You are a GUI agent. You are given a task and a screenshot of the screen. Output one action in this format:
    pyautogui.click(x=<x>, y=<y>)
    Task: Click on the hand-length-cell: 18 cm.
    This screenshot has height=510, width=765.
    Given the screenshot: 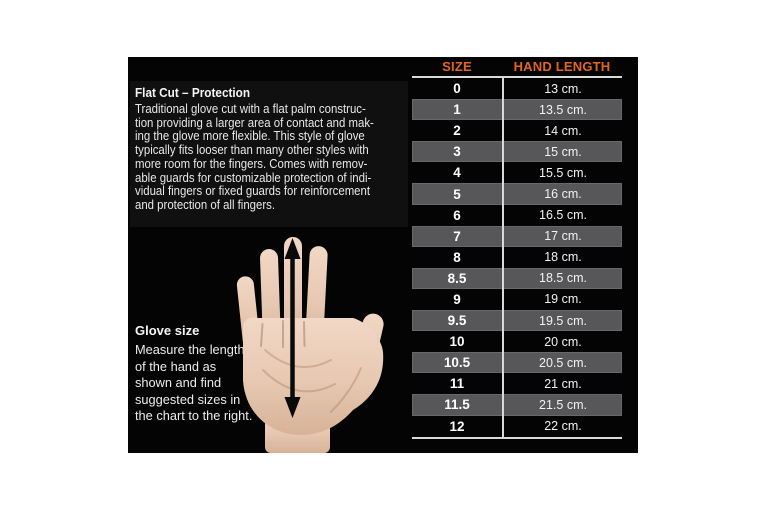 What is the action you would take?
    pyautogui.click(x=562, y=257)
    